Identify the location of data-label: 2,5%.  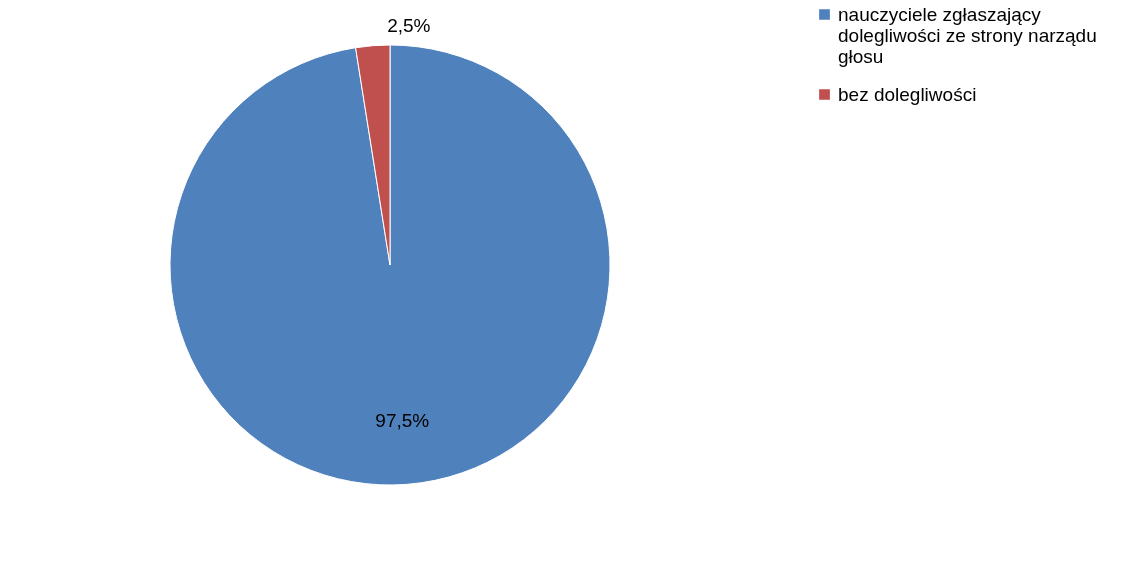
(409, 25).